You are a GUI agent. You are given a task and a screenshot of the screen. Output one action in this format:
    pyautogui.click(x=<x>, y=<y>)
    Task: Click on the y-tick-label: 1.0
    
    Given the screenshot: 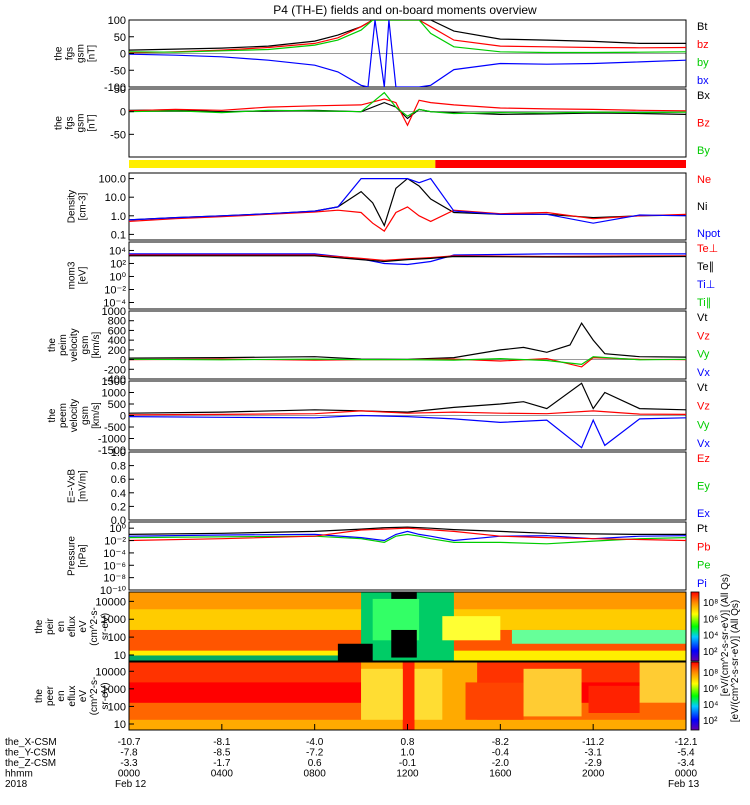 What is the action you would take?
    pyautogui.click(x=118, y=453)
    